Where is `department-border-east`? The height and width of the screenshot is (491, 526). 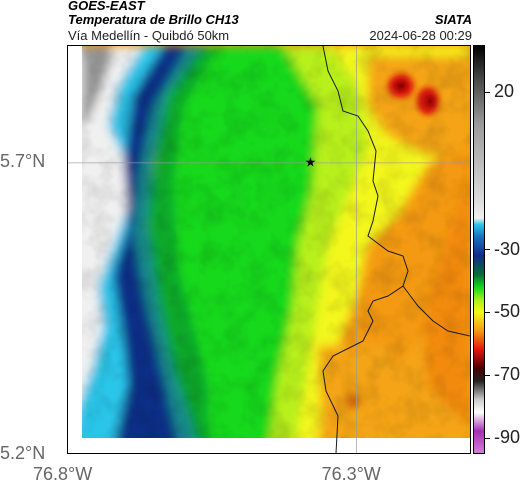 department-border-east is located at coordinates (436, 311).